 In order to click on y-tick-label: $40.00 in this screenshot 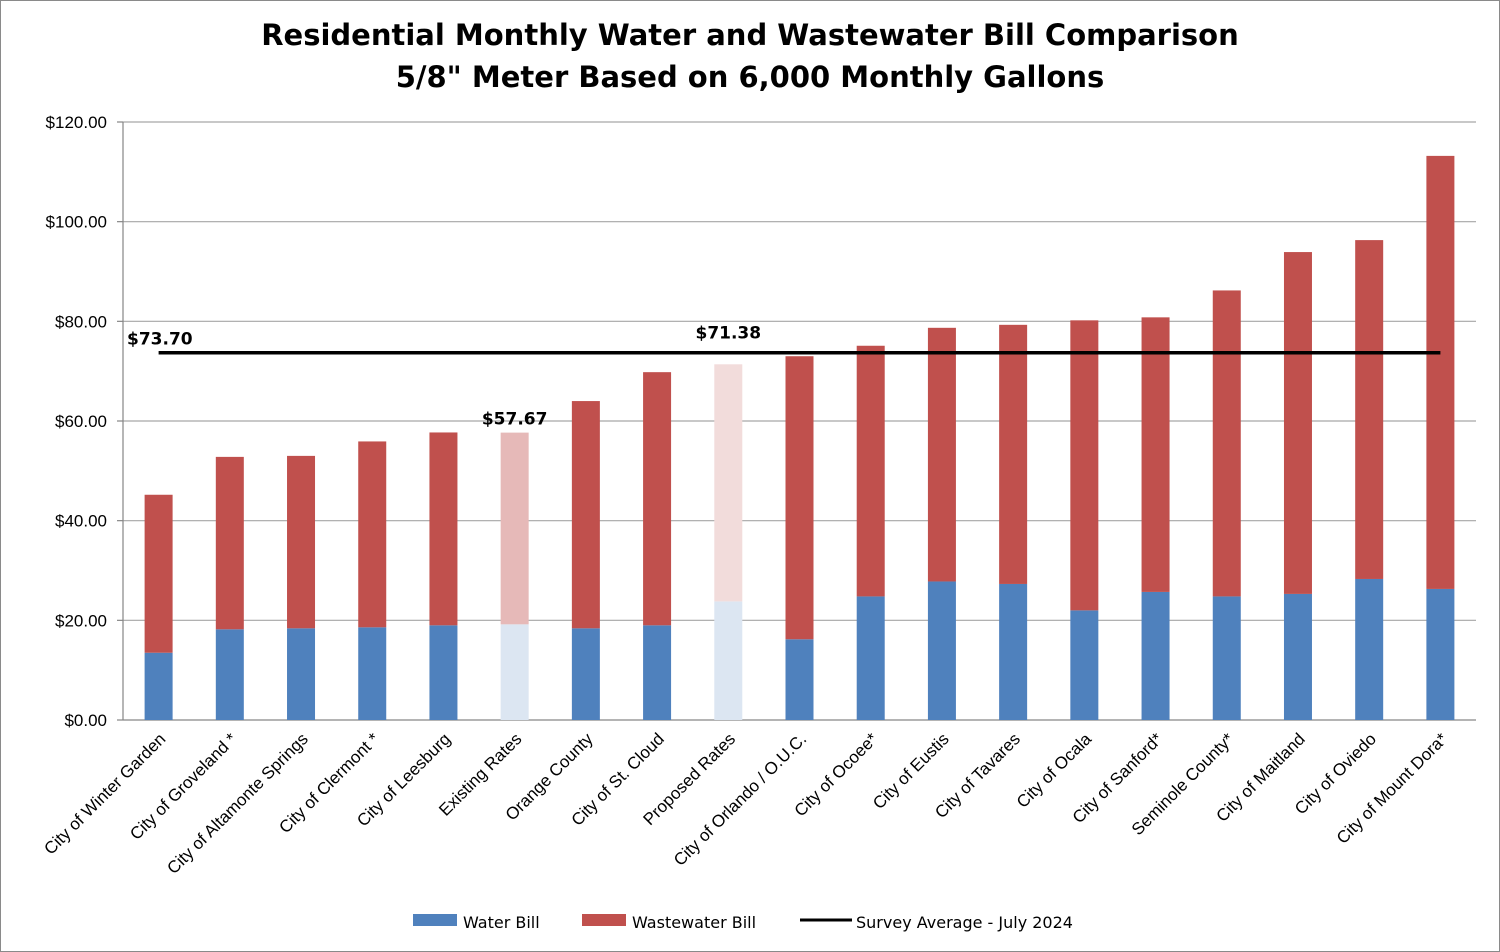, I will do `click(81, 521)`.